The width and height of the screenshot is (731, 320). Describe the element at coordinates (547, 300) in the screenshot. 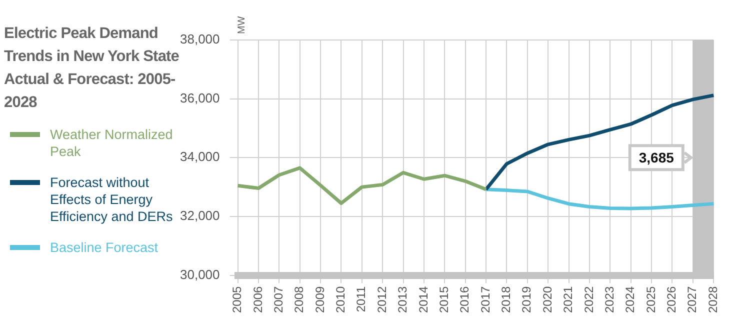

I see `x-tick-label: 2020` at that location.